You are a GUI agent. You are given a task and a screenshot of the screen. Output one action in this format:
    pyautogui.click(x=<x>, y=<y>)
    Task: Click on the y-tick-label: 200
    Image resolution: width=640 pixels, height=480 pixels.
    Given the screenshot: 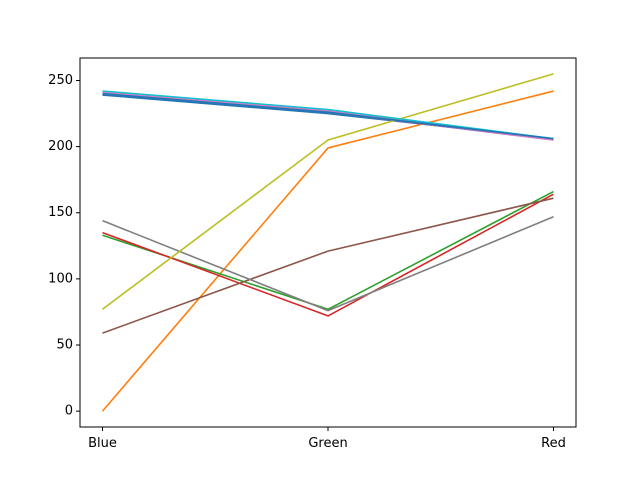 What is the action you would take?
    pyautogui.click(x=60, y=146)
    